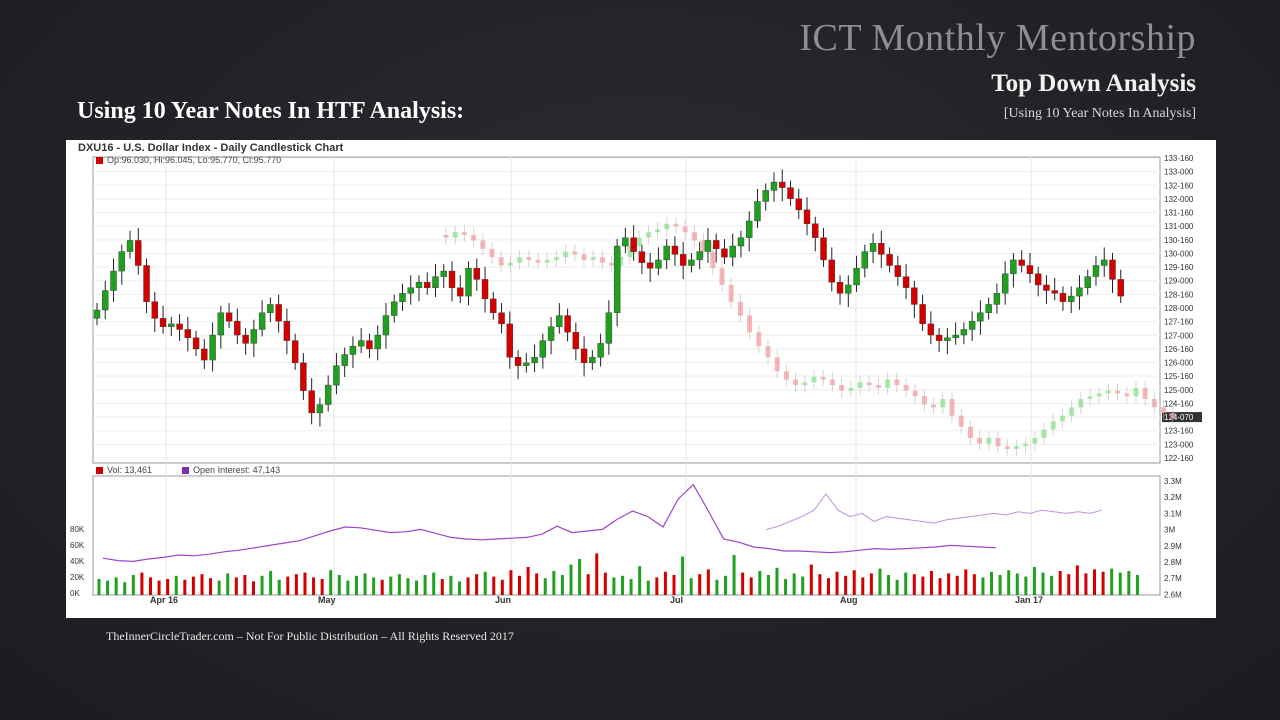  What do you see at coordinates (1169, 530) in the screenshot?
I see `oi-tick-label: 3M` at bounding box center [1169, 530].